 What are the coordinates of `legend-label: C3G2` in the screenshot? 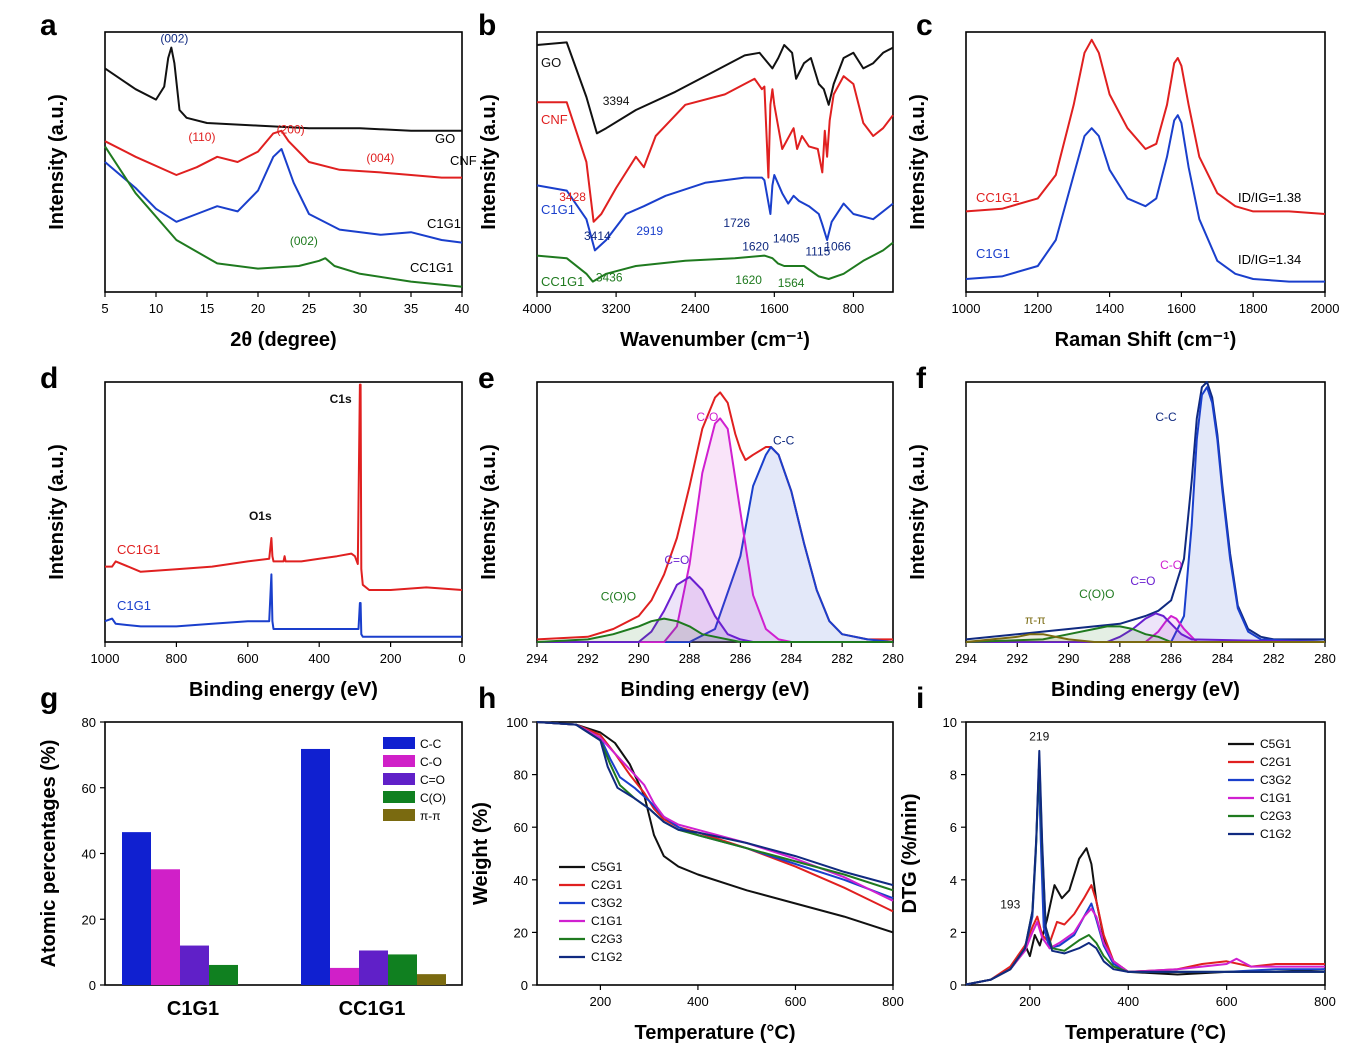 It's located at (607, 903).